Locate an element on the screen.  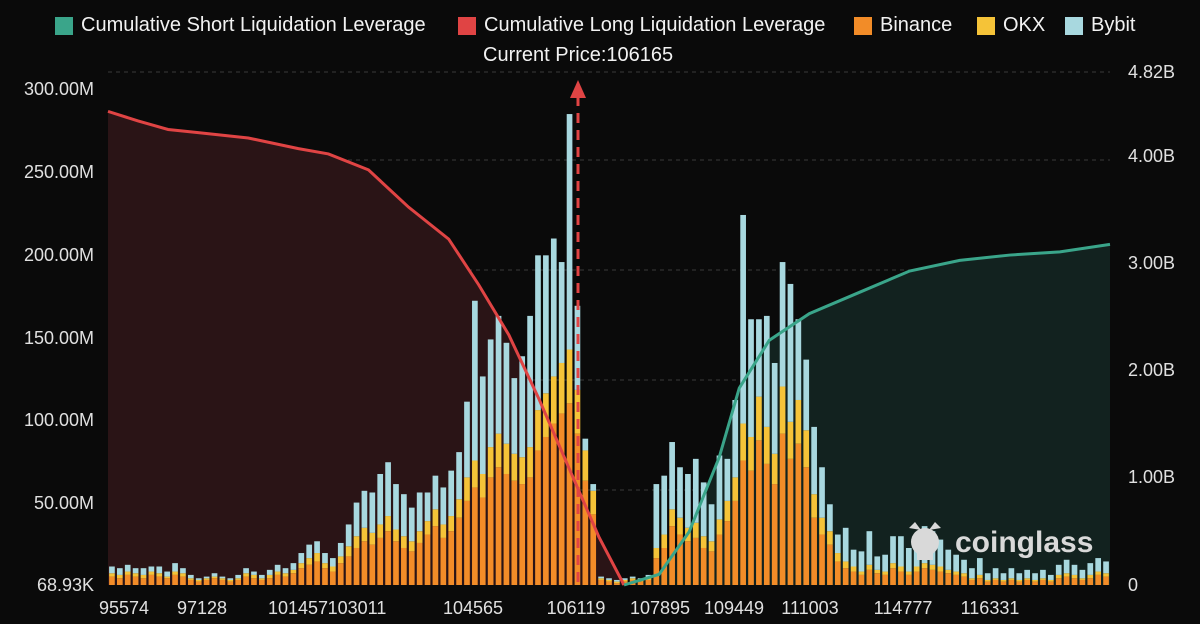
legend-item-bybit: Bybit is located at coordinates (1100, 25).